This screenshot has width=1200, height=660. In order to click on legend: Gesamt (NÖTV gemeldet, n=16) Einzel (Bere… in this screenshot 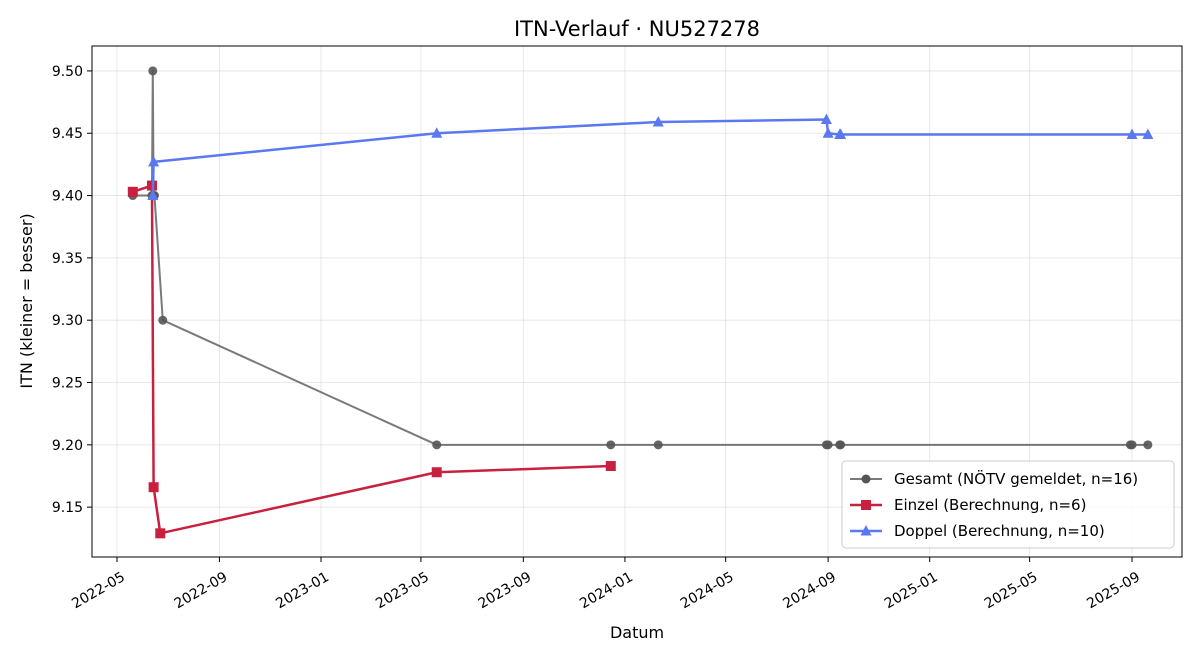, I will do `click(1008, 504)`.